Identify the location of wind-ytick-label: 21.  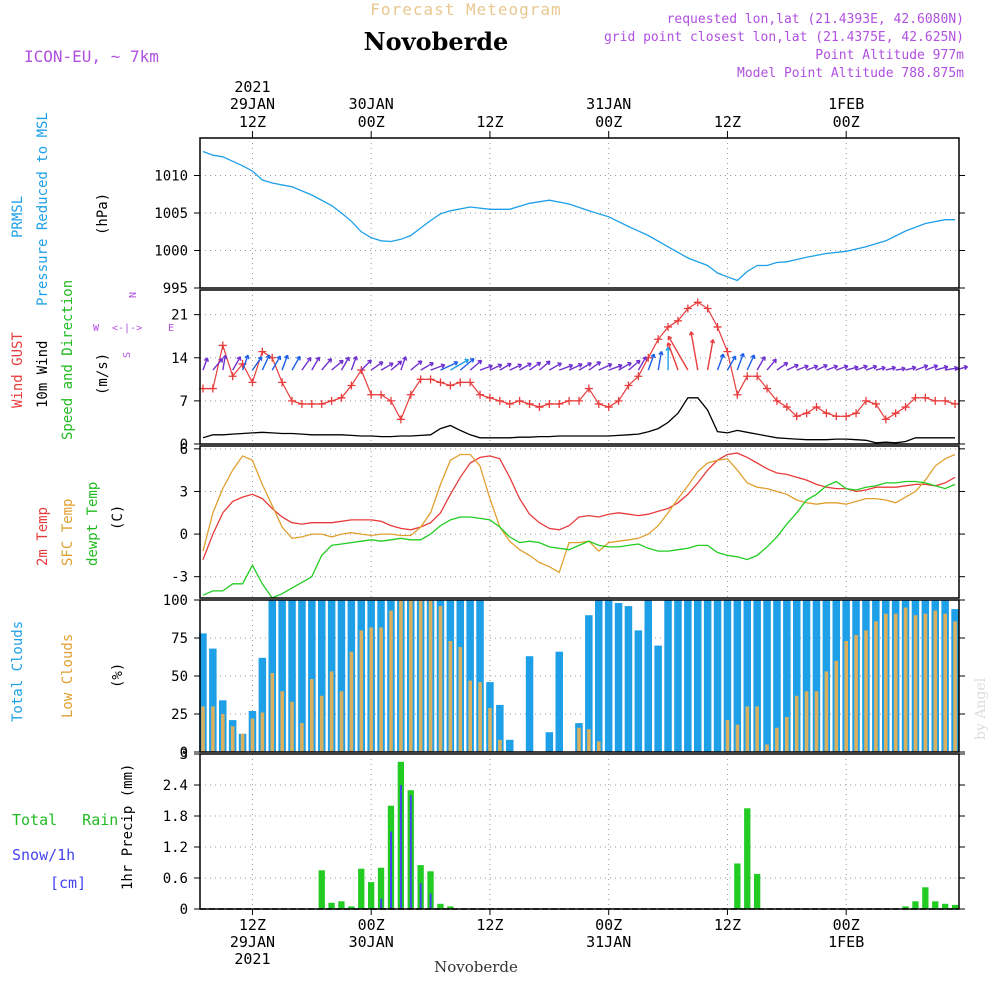
(179, 316).